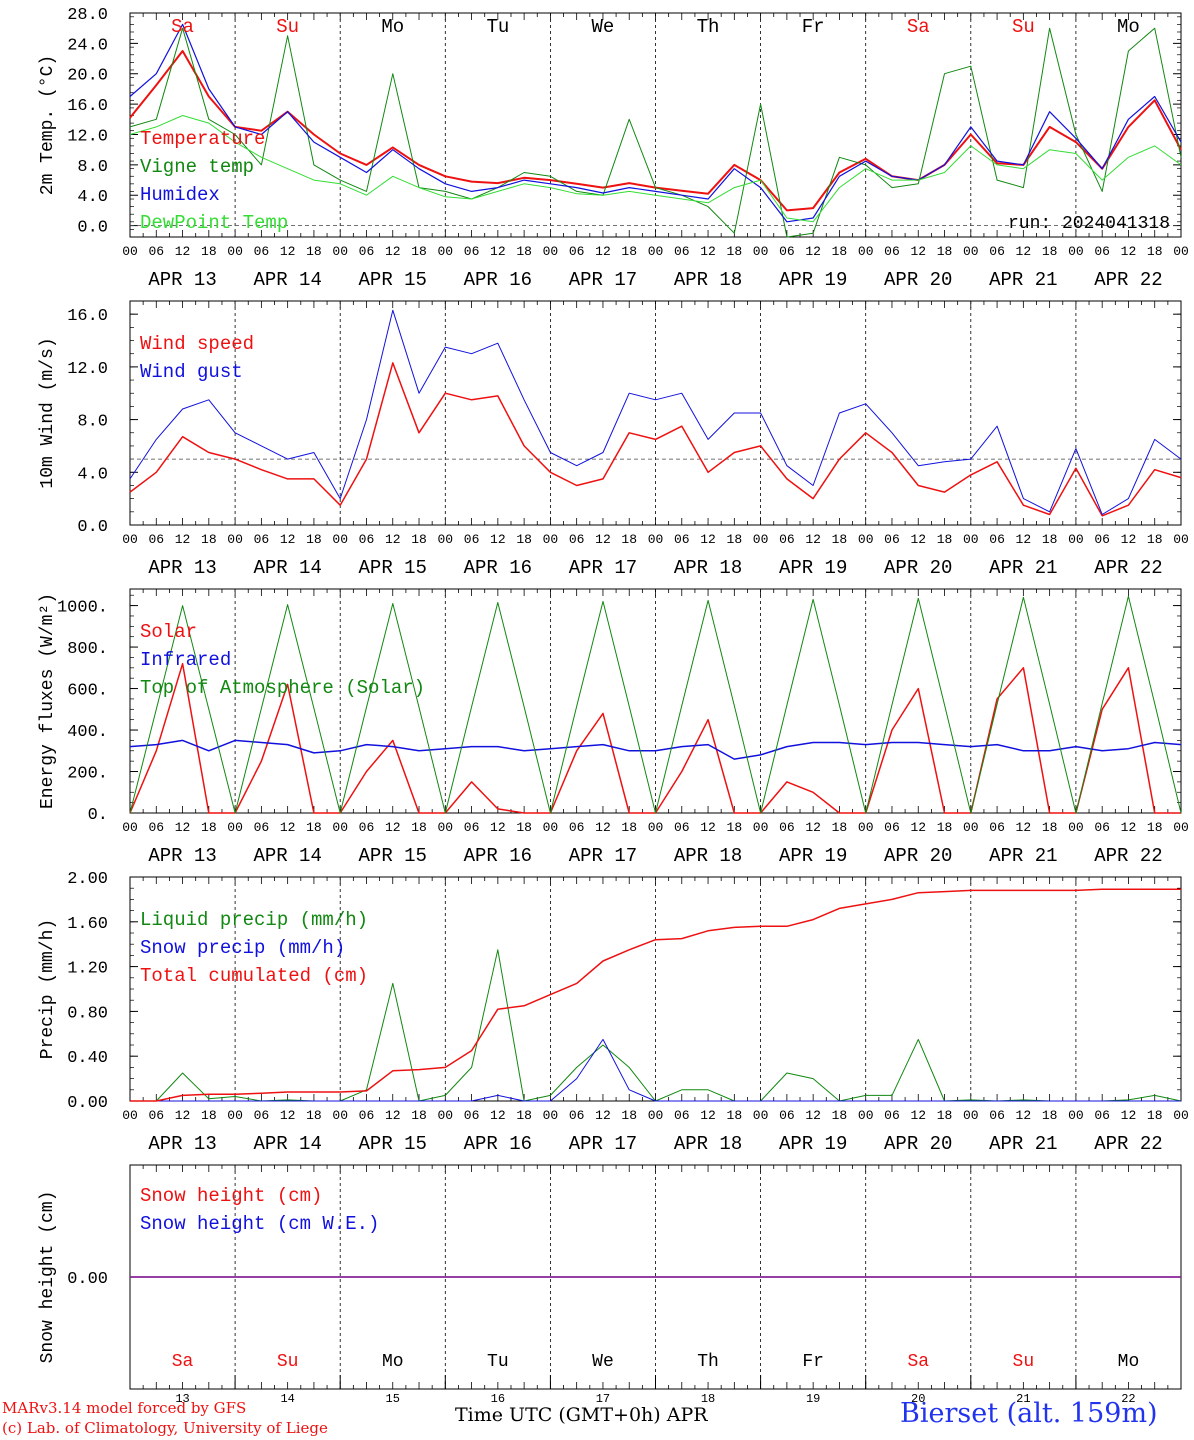 This screenshot has height=1440, width=1194. What do you see at coordinates (87, 732) in the screenshot?
I see `y-tick-label: 400.` at bounding box center [87, 732].